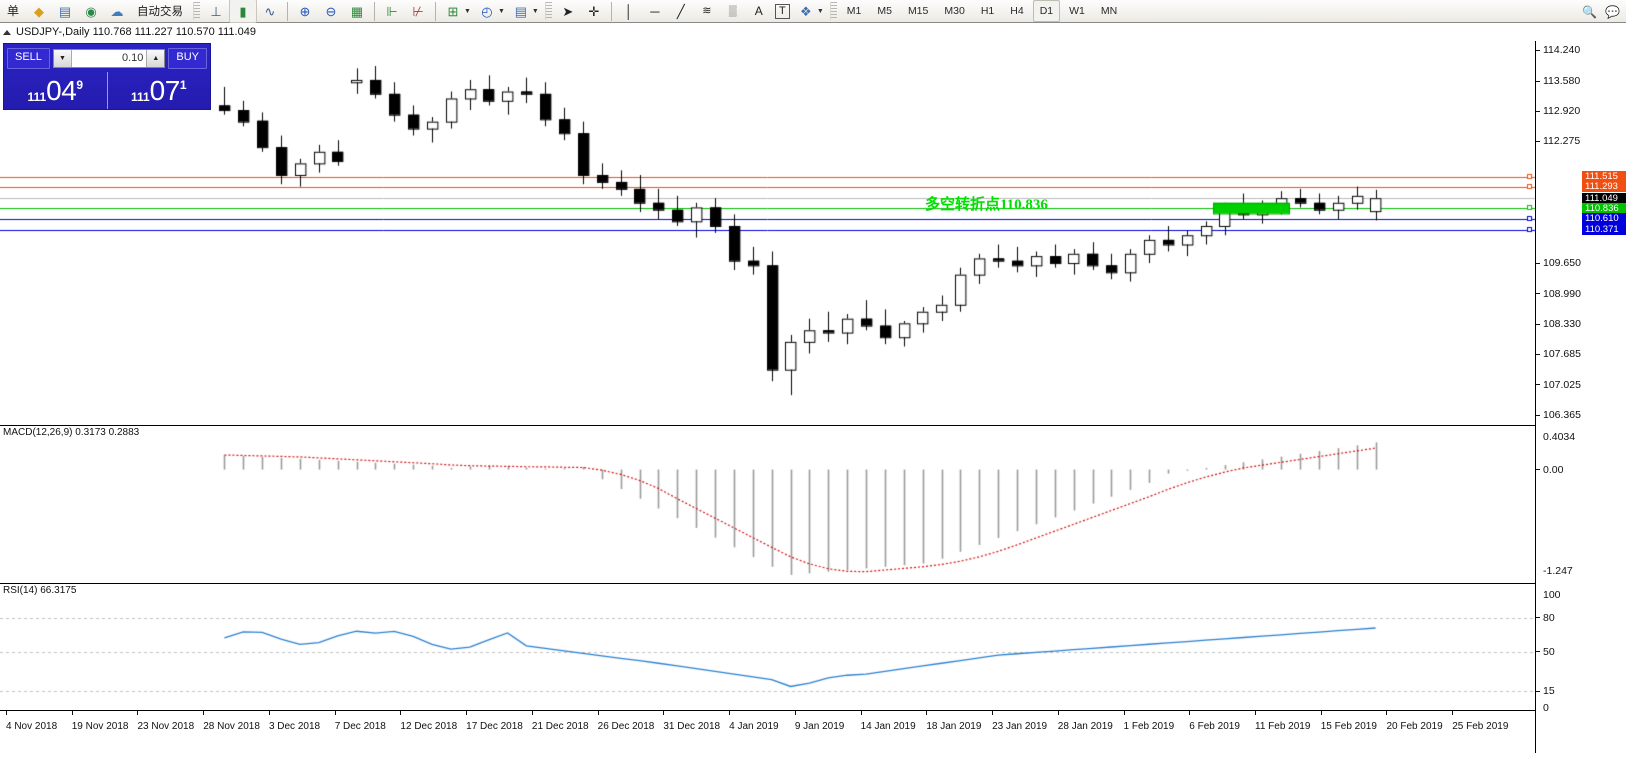 This screenshot has height=771, width=1626. Describe the element at coordinates (392, 11) in the screenshot. I see `chart-shift-icon: ⊩` at that location.